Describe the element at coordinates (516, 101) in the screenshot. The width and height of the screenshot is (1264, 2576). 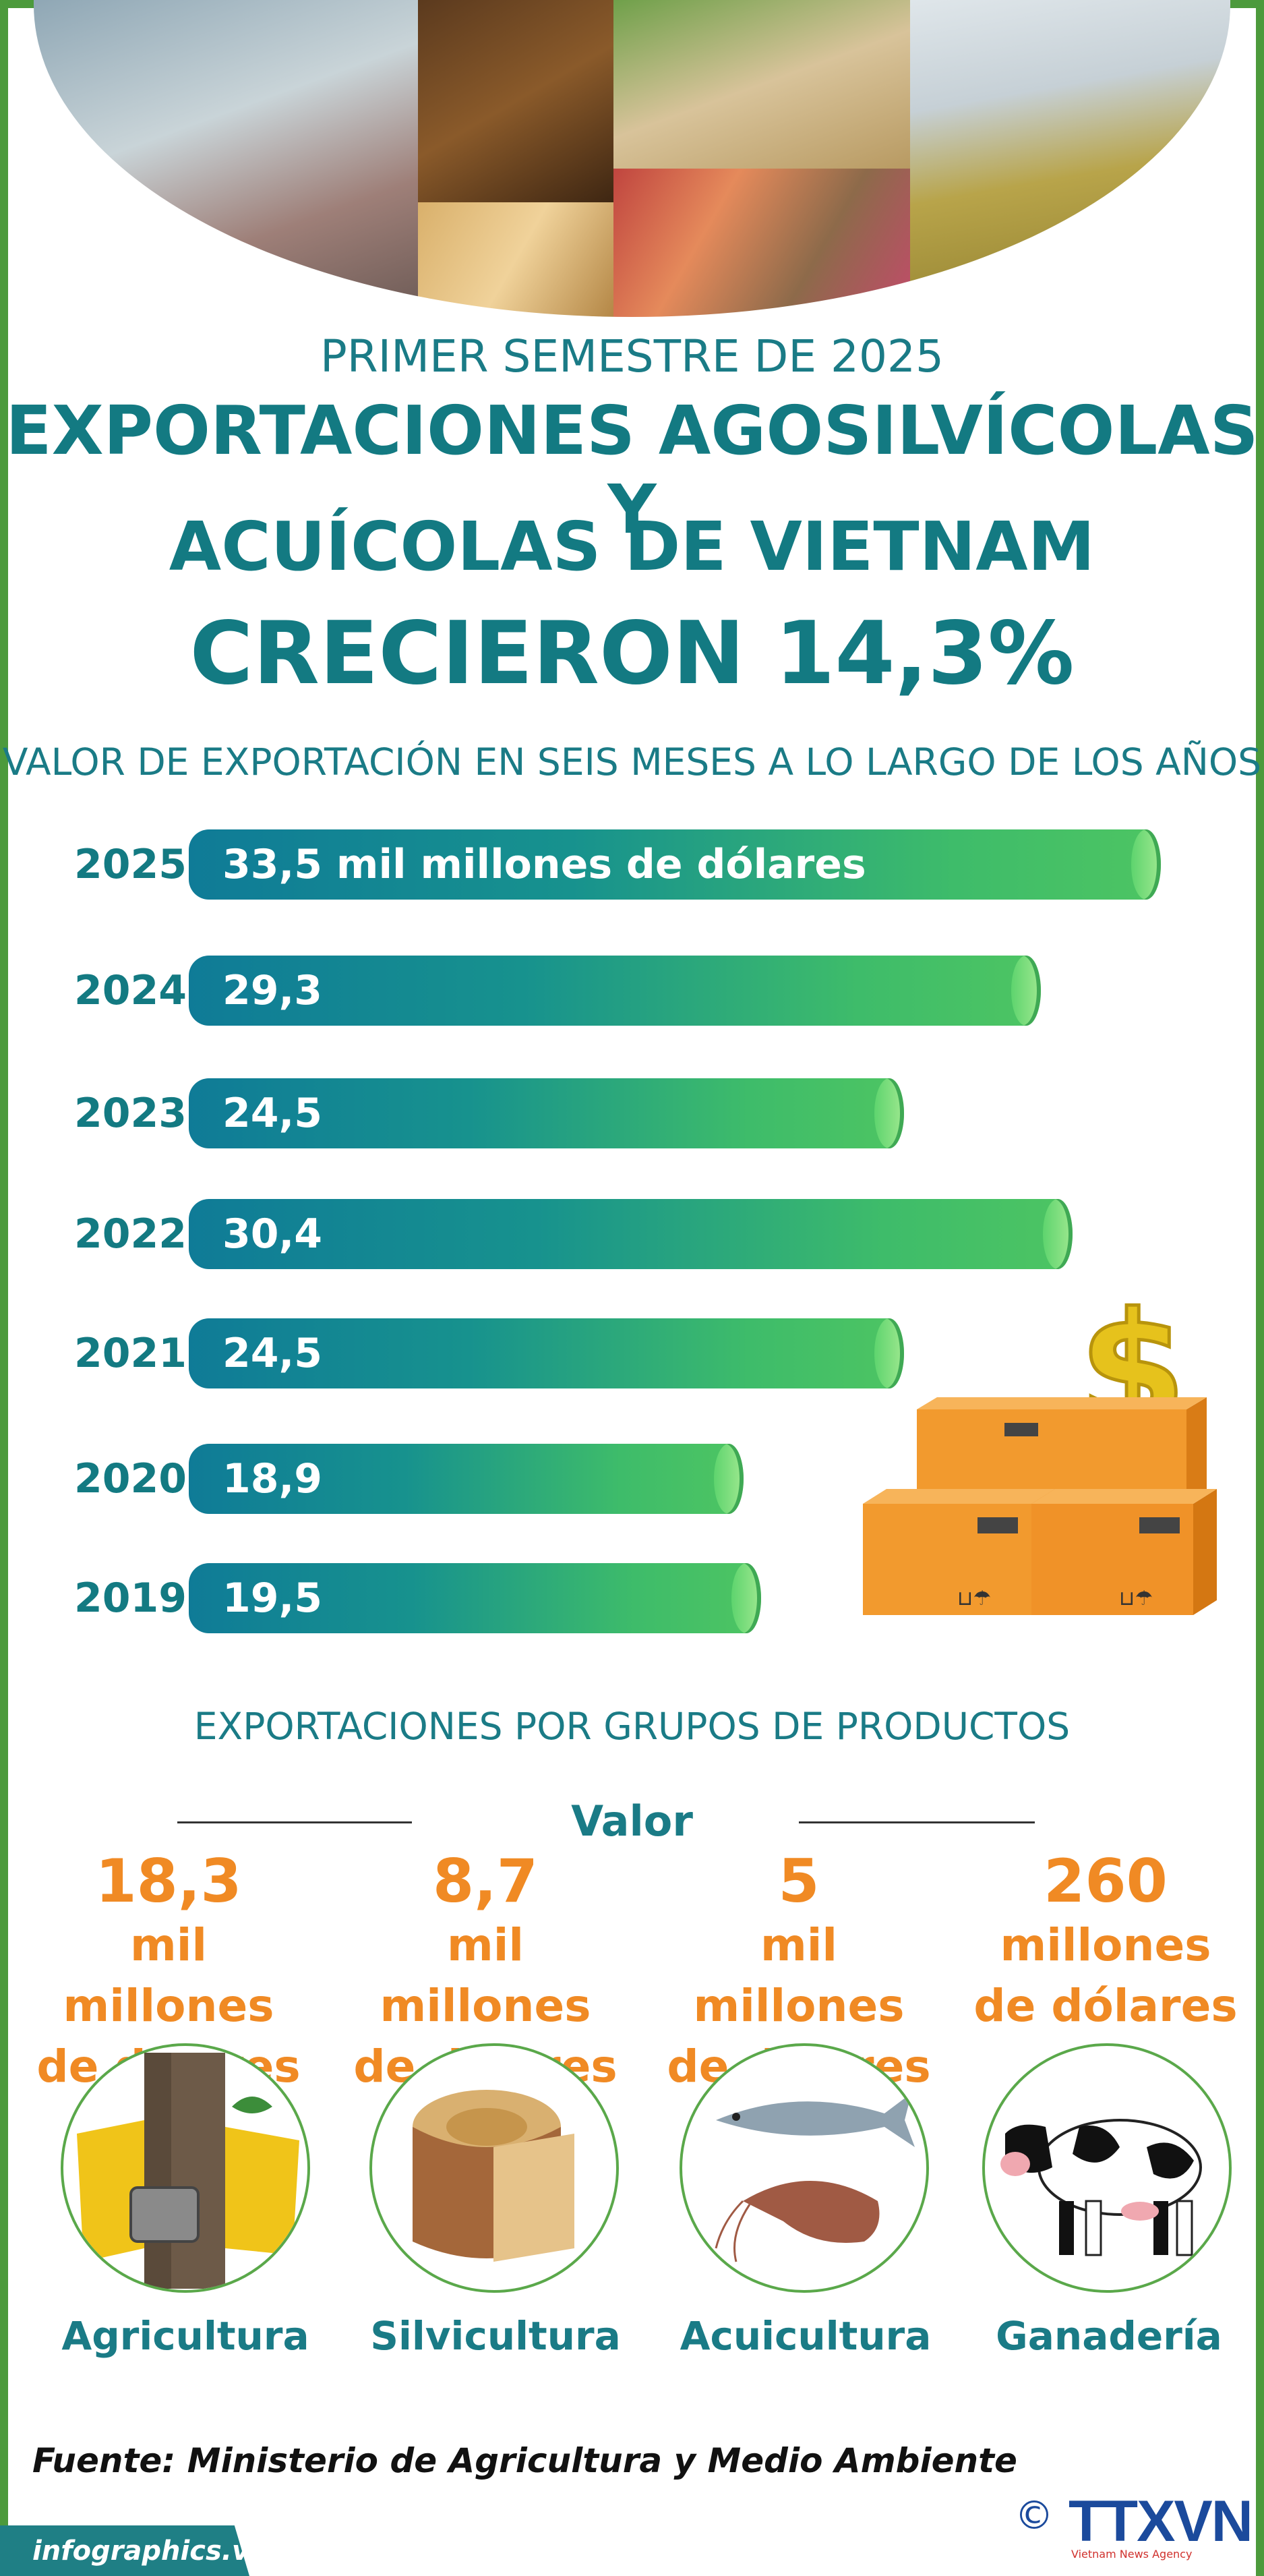
I see `coffee-beans-photo` at that location.